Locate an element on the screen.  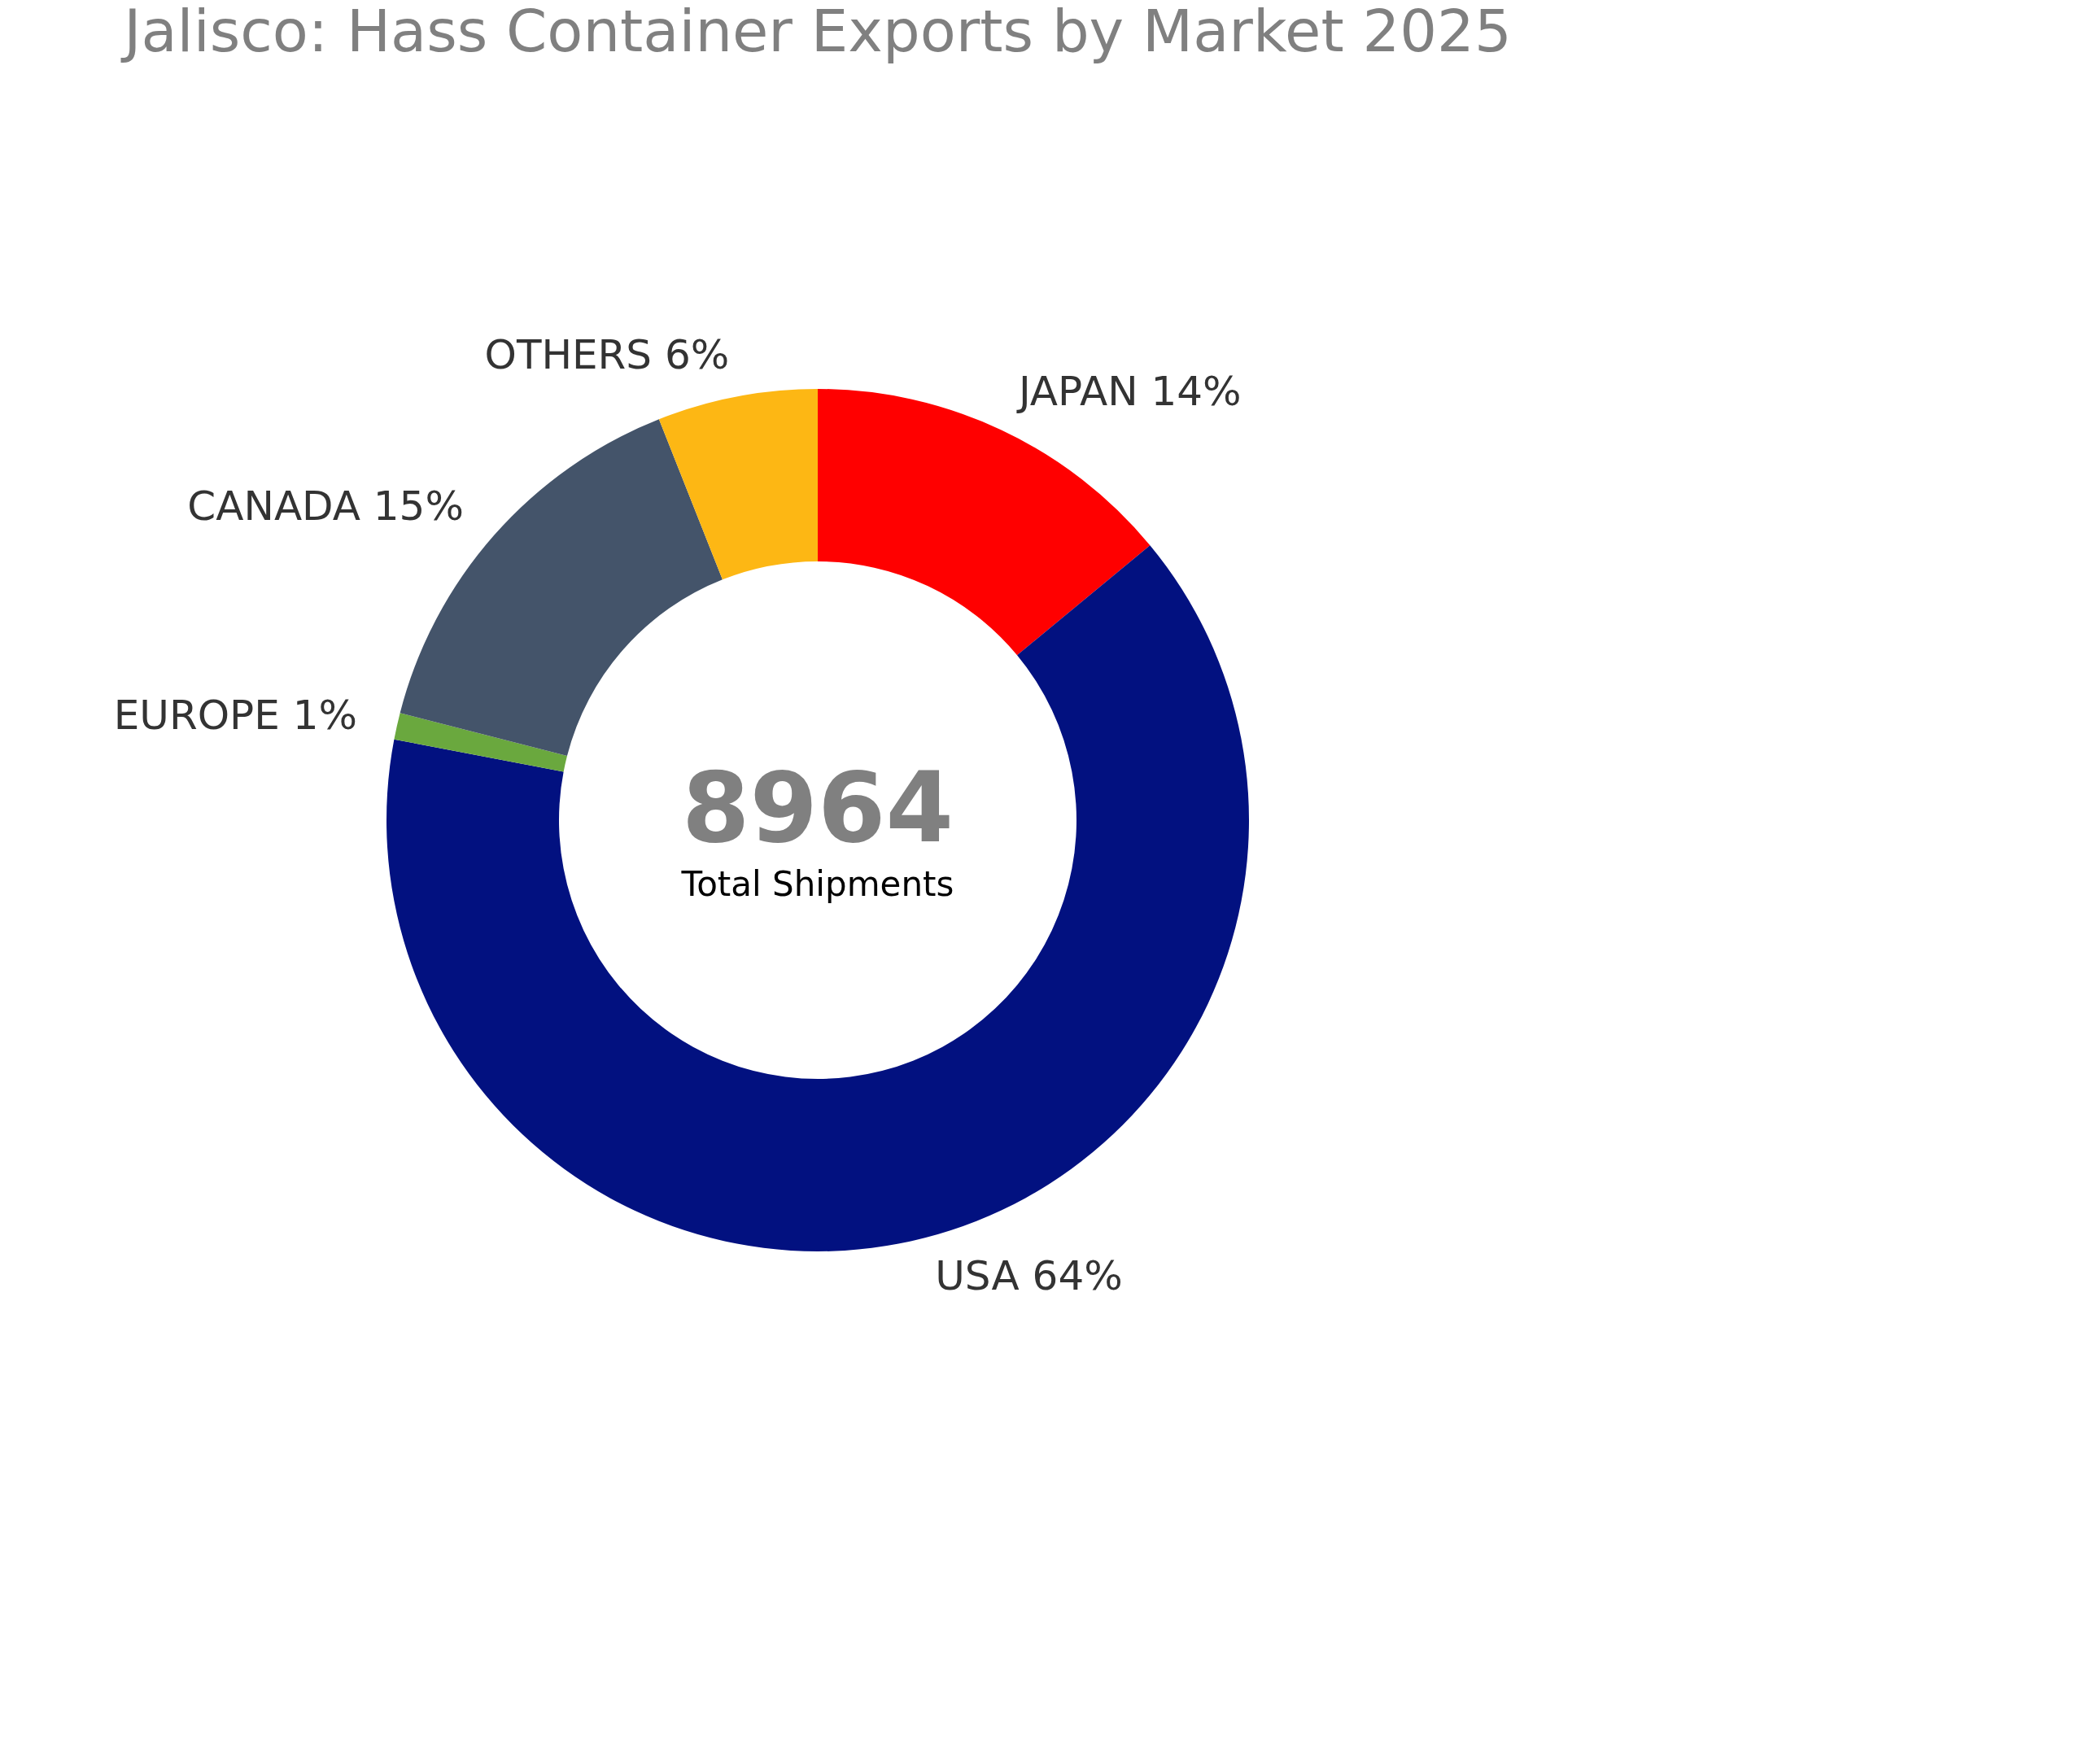
text: 8964 is located at coordinates (818, 808).